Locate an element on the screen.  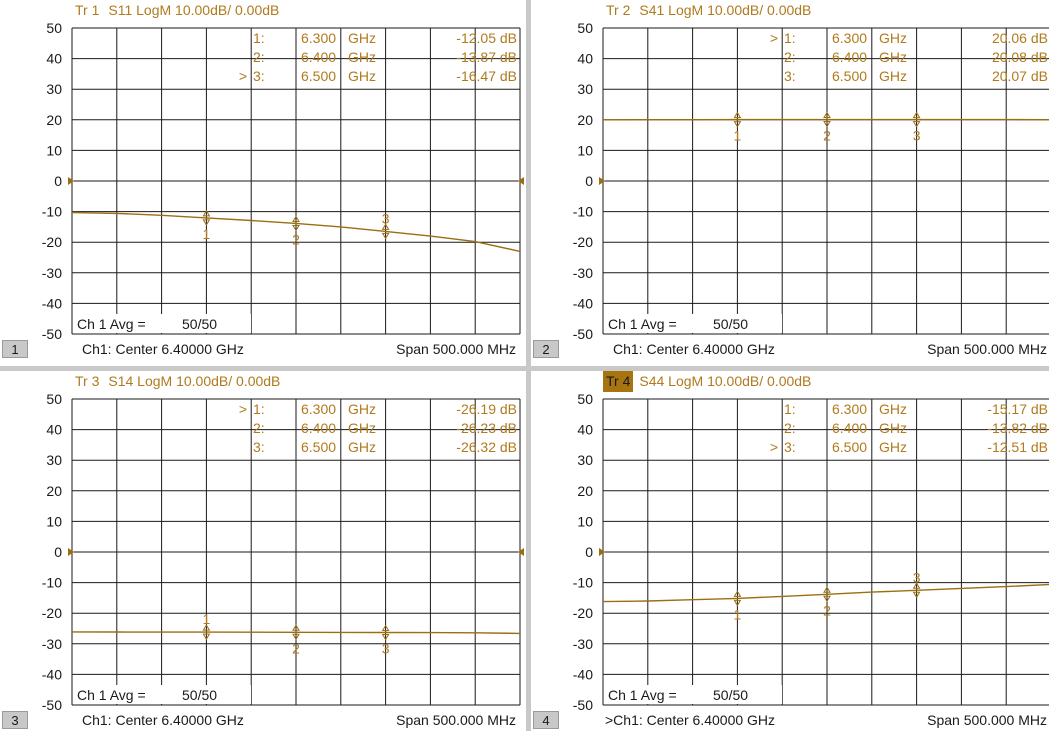
y-tick-label: 10 is located at coordinates (54, 150).